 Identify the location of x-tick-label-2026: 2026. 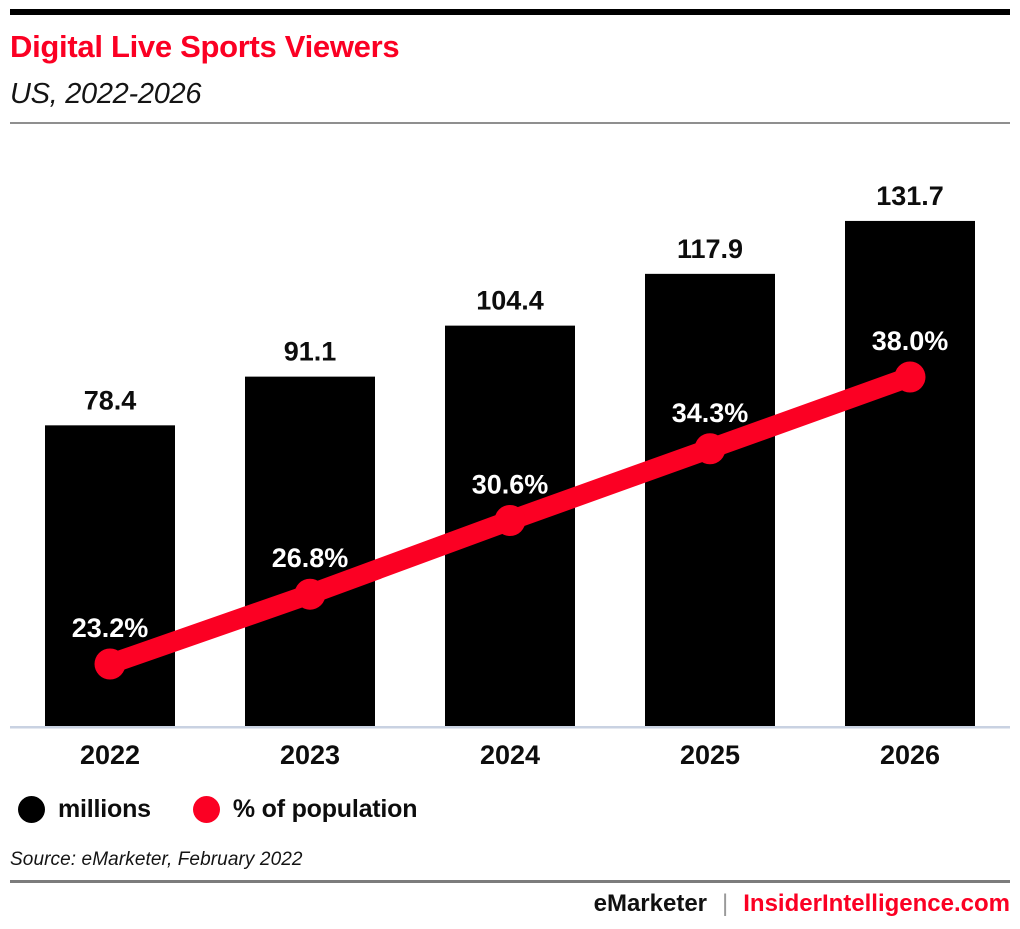
(910, 755).